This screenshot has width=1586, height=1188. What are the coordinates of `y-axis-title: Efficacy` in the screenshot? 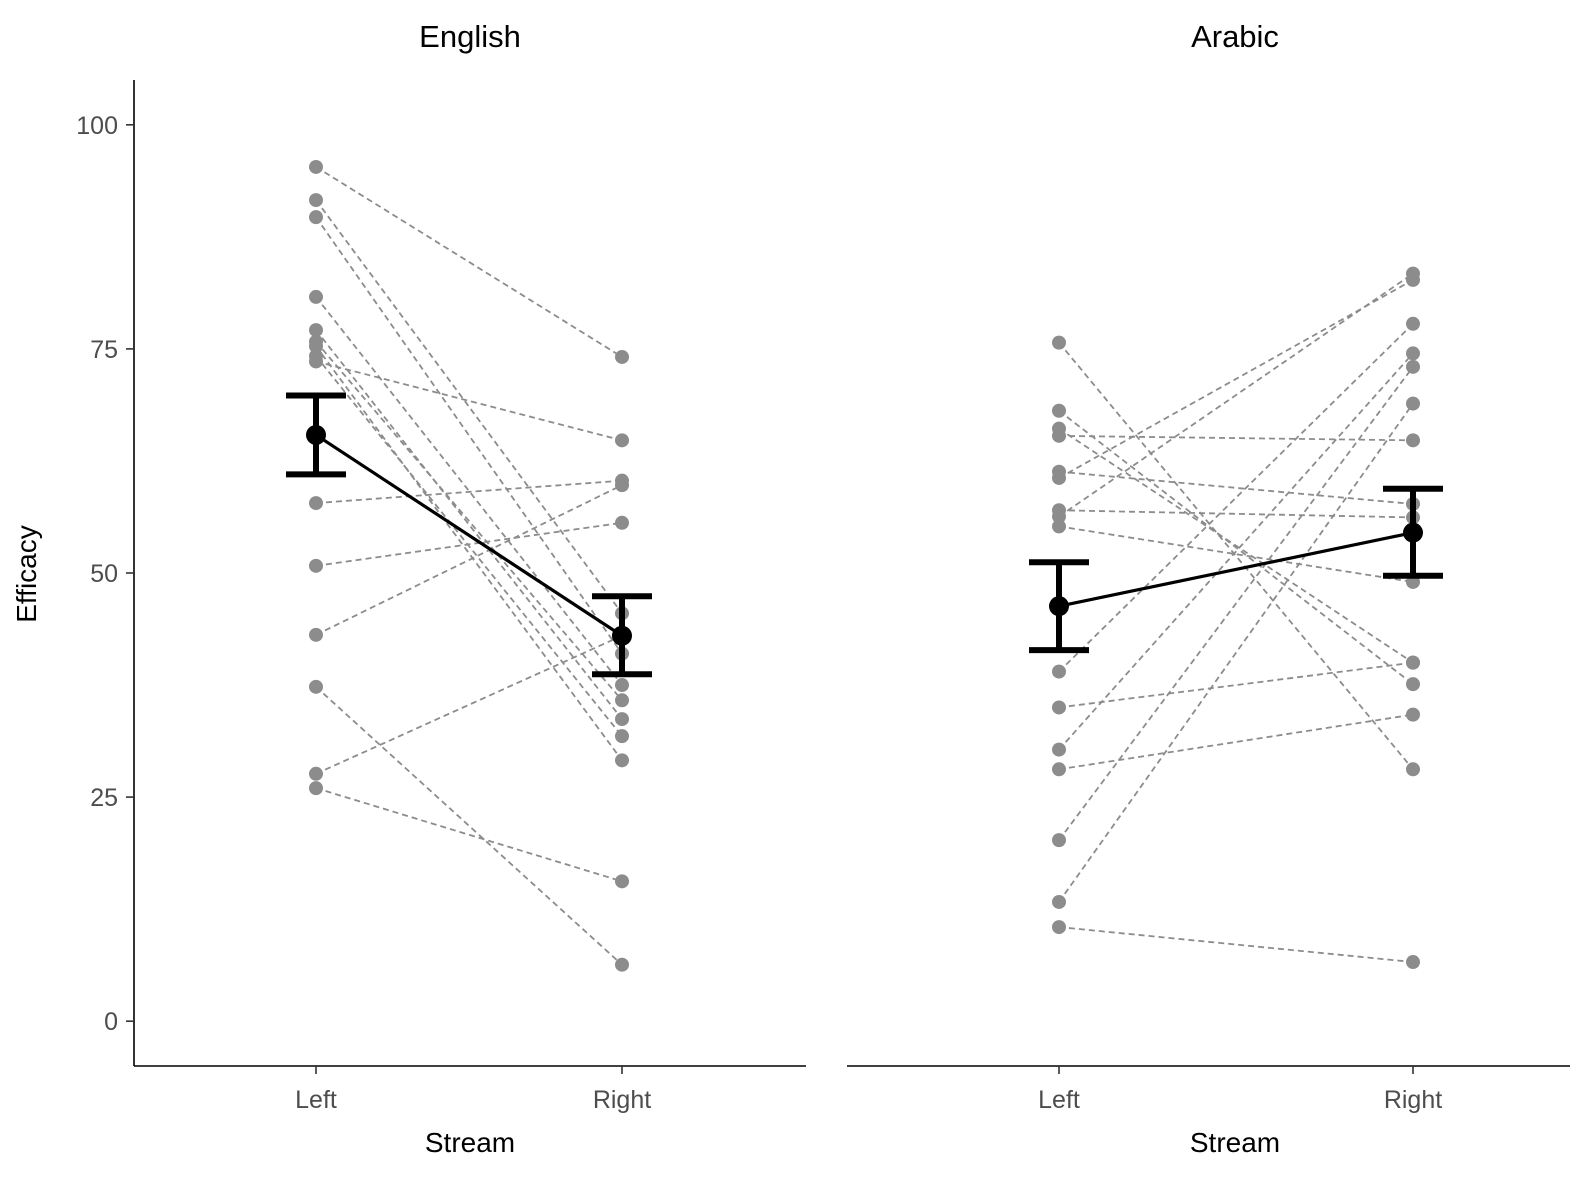 It's located at (26, 574).